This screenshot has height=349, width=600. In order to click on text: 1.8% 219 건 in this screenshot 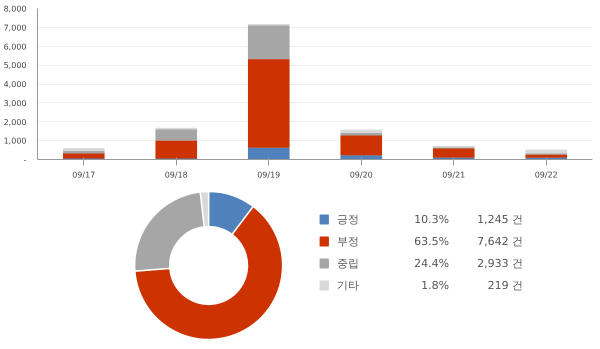, I will do `click(472, 285)`.